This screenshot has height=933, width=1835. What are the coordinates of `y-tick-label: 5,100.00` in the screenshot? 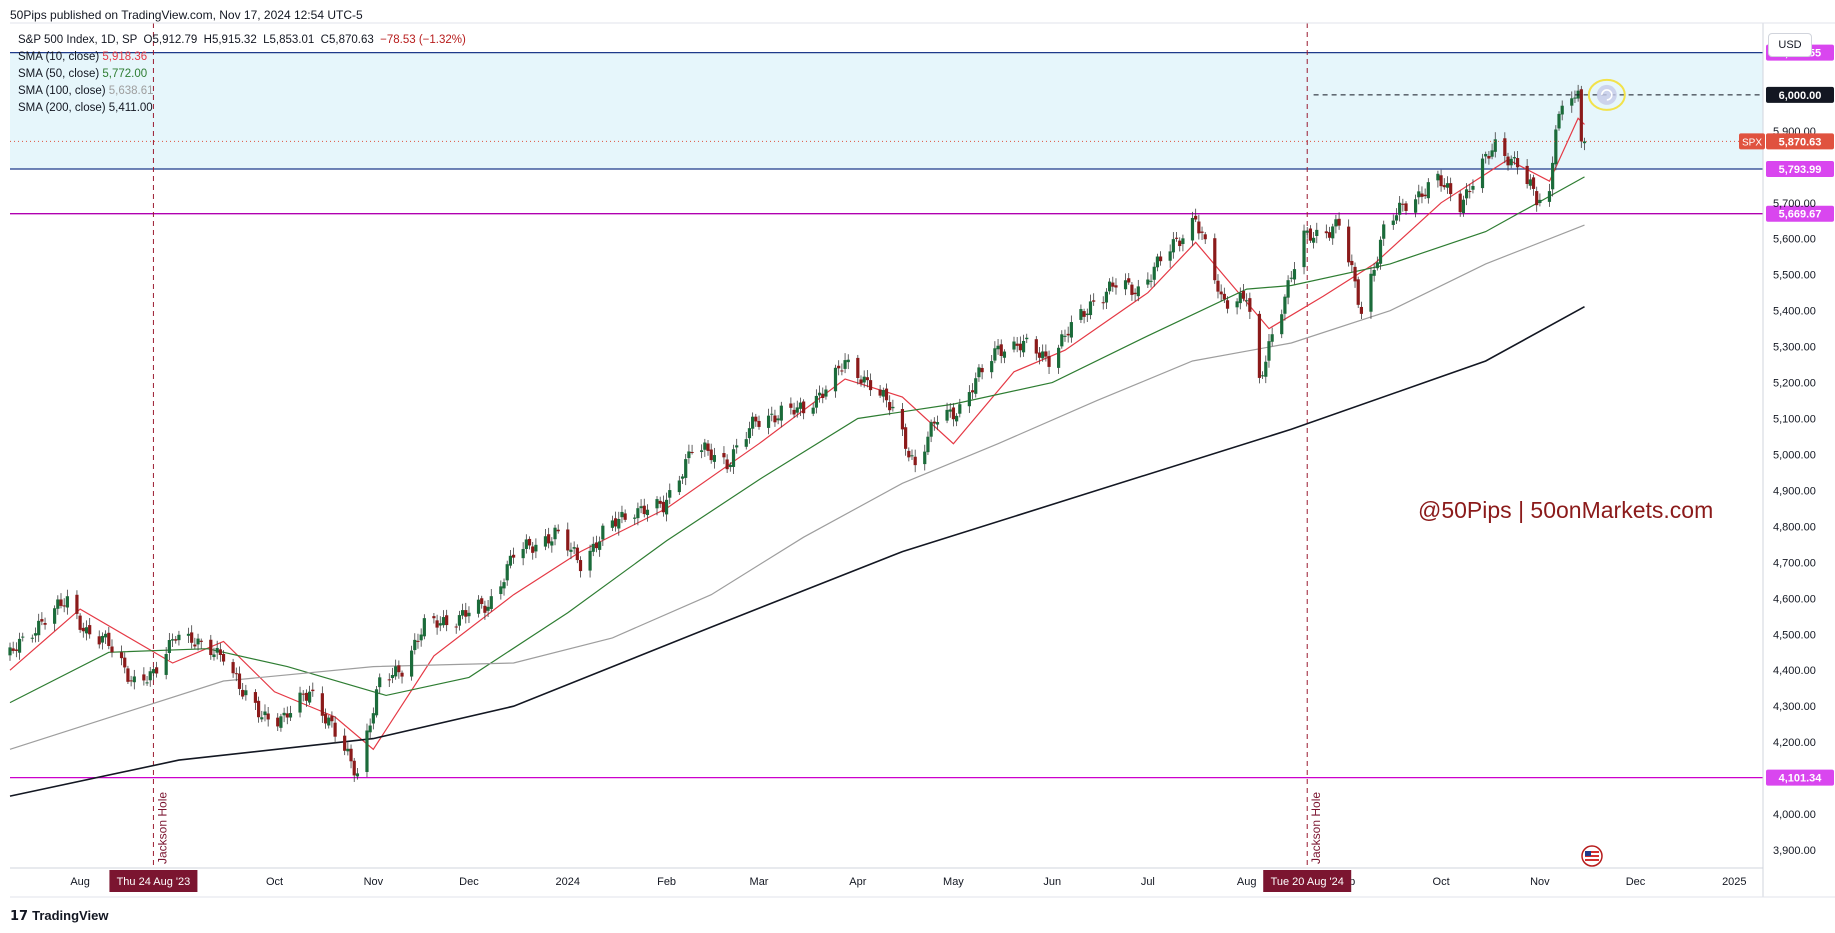 It's located at (1794, 420).